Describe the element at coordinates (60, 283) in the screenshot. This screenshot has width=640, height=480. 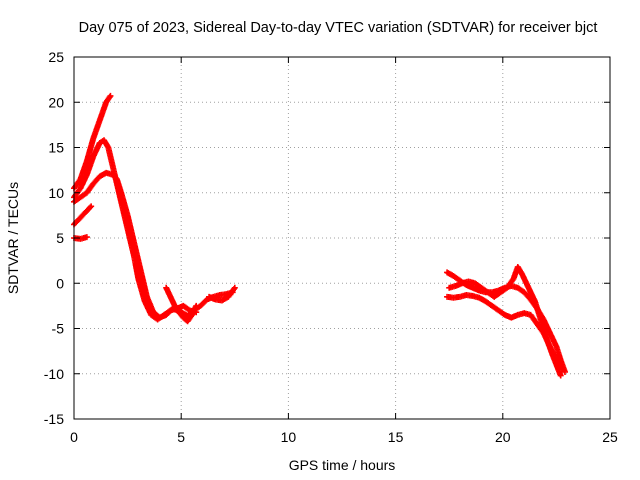
I see `y-tick-label: 0` at that location.